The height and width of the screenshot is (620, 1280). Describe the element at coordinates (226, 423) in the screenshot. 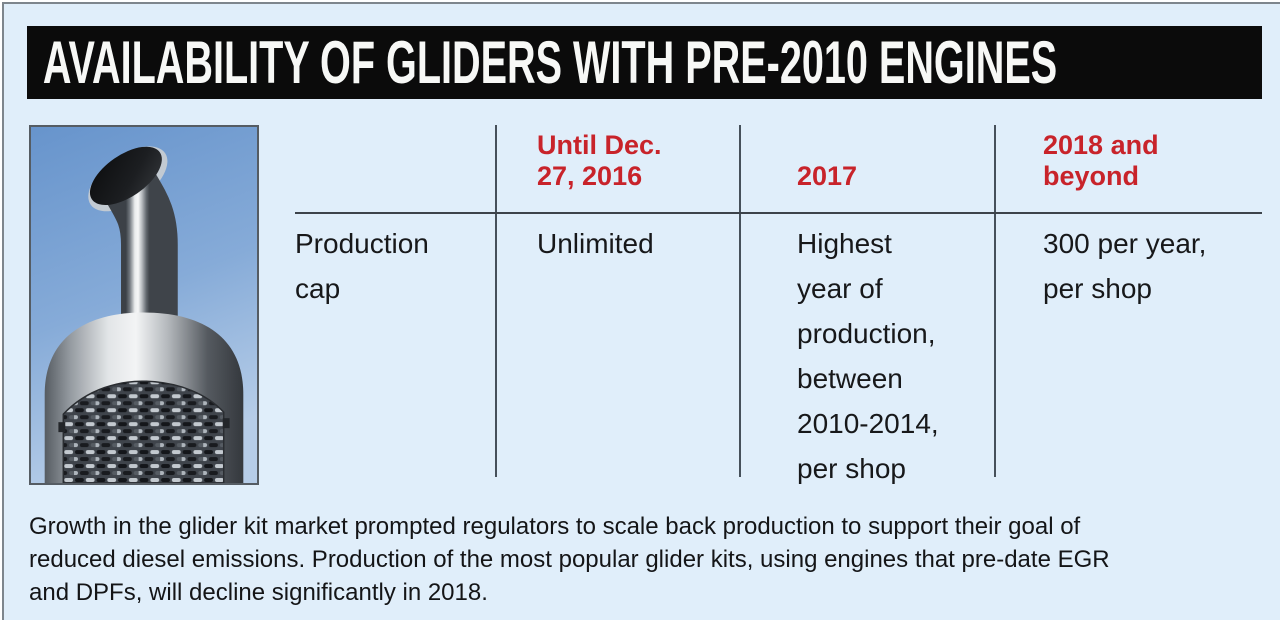

I see `clamp-tab-right` at that location.